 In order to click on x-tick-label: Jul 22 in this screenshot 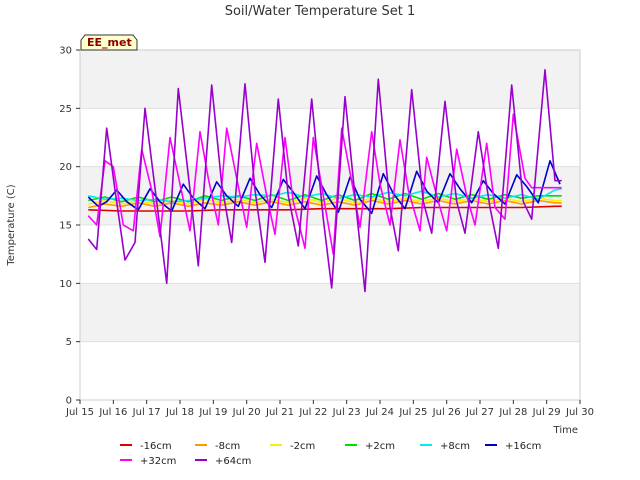, I will do `click(312, 412)`.